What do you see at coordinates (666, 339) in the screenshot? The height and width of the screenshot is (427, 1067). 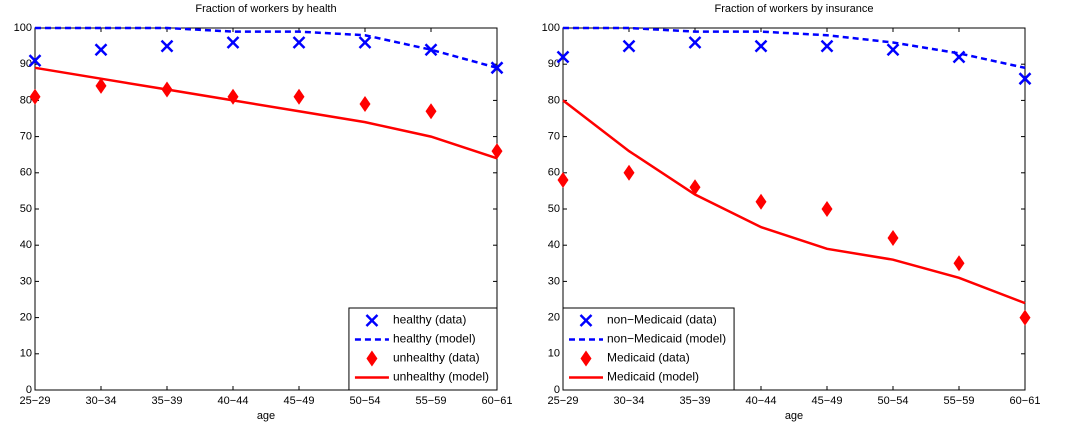 I see `legend-label: non−Medicaid (model)` at bounding box center [666, 339].